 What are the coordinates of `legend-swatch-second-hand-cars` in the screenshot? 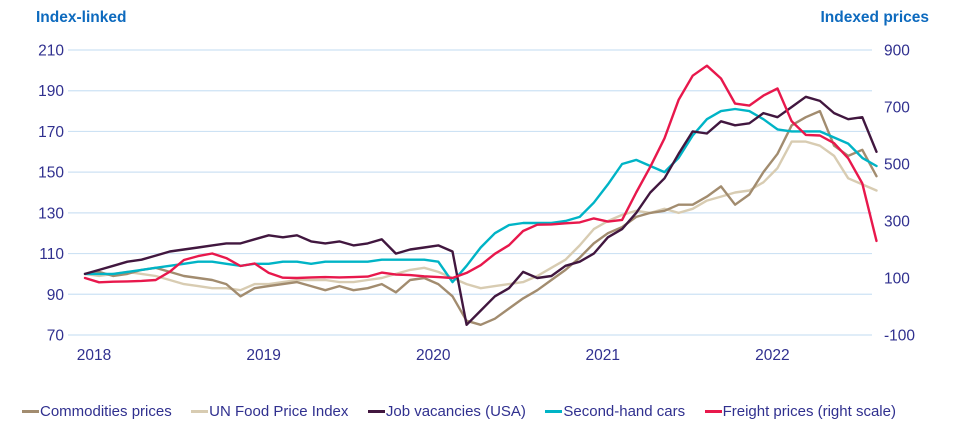 It's located at (554, 411).